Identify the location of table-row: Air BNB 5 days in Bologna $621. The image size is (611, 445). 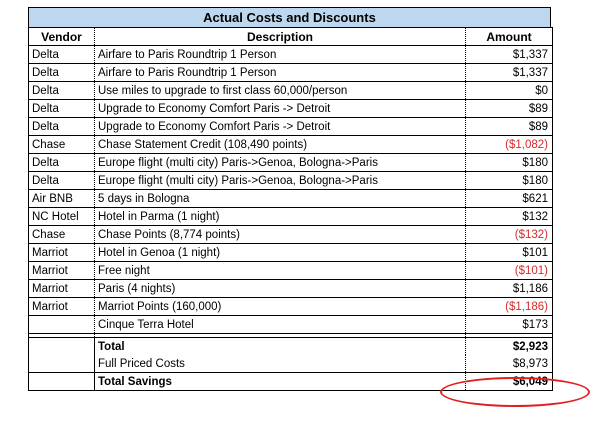
(290, 198).